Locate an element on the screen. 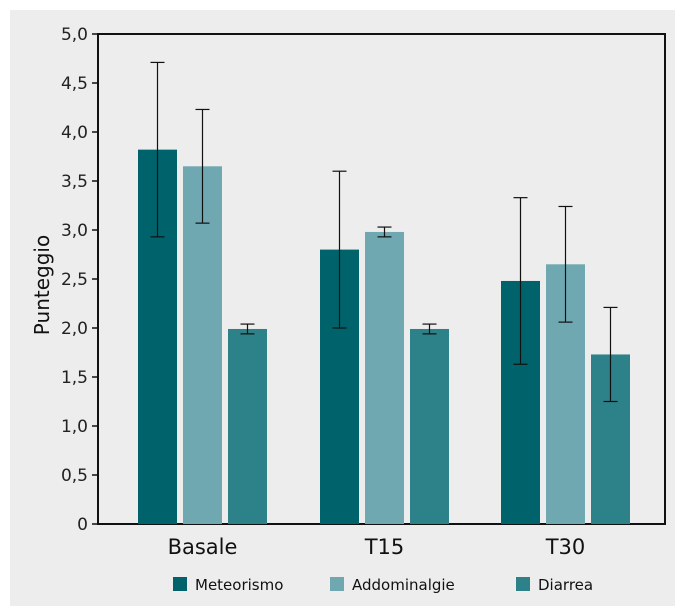 The height and width of the screenshot is (616, 685). legend-swatch-addominalgie is located at coordinates (337, 584).